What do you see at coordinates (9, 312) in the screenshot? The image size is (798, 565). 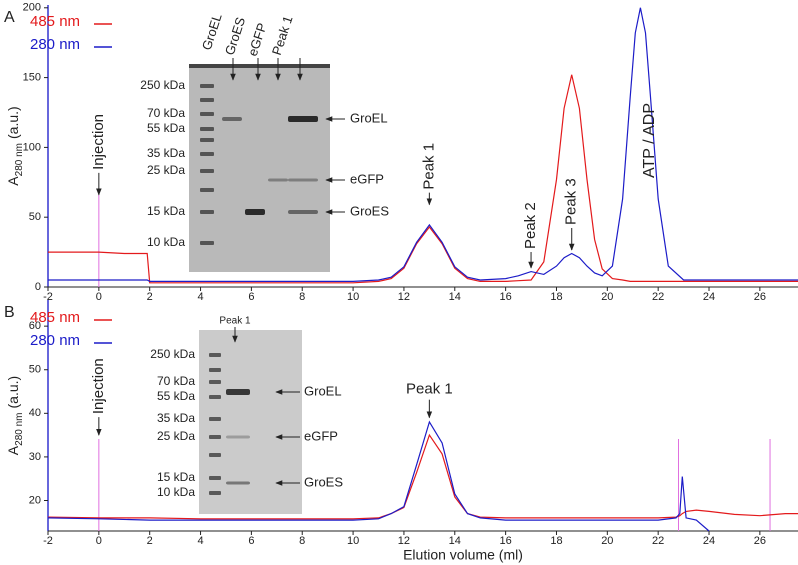 I see `panel-label: B` at bounding box center [9, 312].